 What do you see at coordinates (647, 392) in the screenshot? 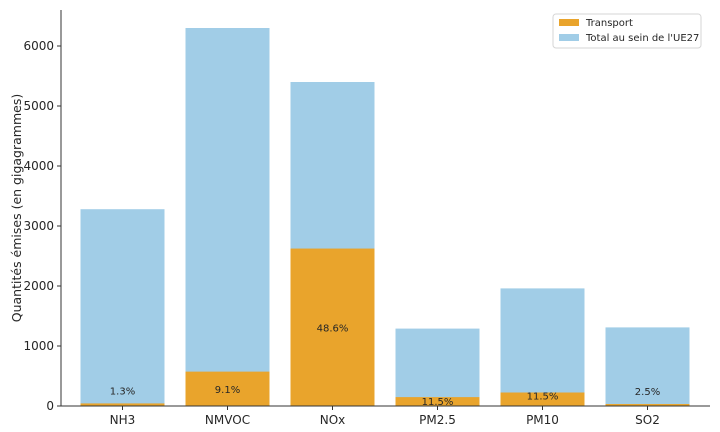
I see `pct-label-so2: 2.5%` at bounding box center [647, 392].